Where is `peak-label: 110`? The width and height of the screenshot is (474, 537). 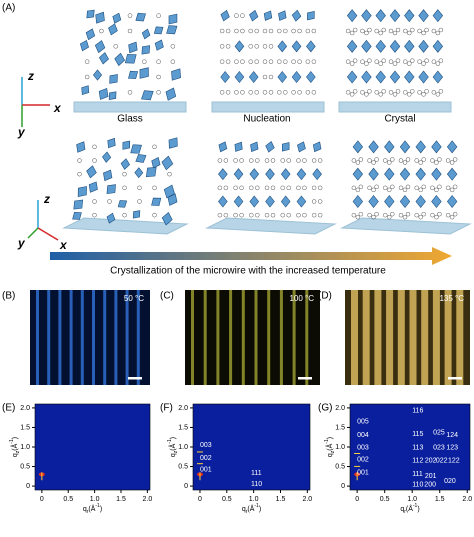
peak-label: 110 is located at coordinates (256, 484).